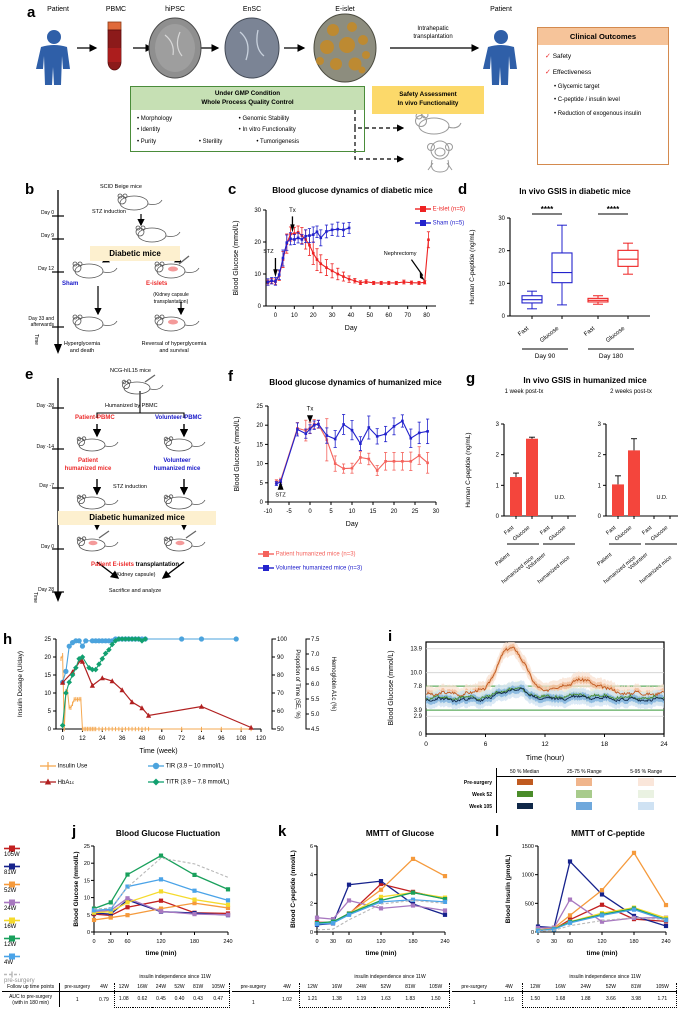 The height and width of the screenshot is (1021, 685). I want to click on panel-g-sub-0: 1 week post-tx, so click(524, 392).